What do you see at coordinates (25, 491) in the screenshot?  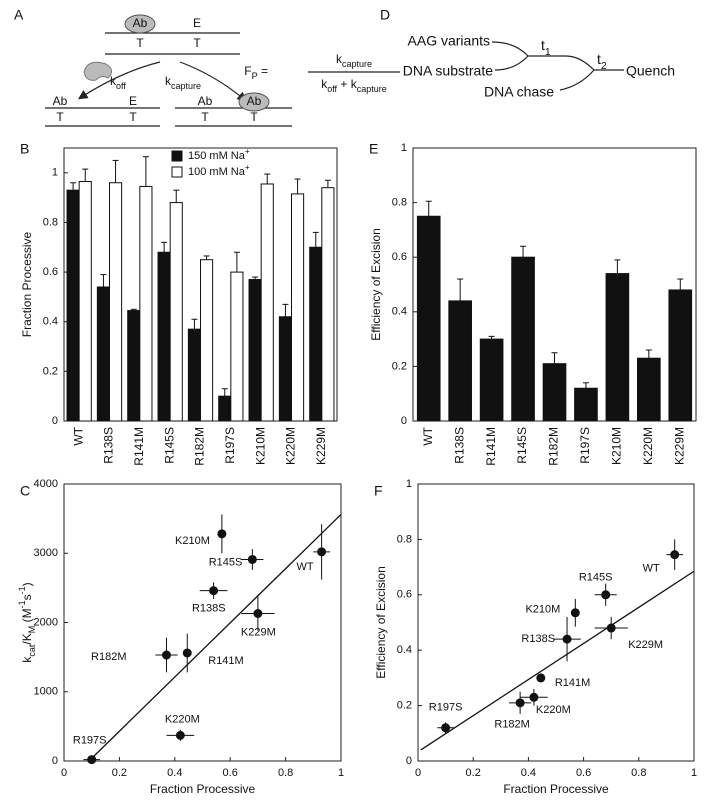 I see `panel-letter: C` at bounding box center [25, 491].